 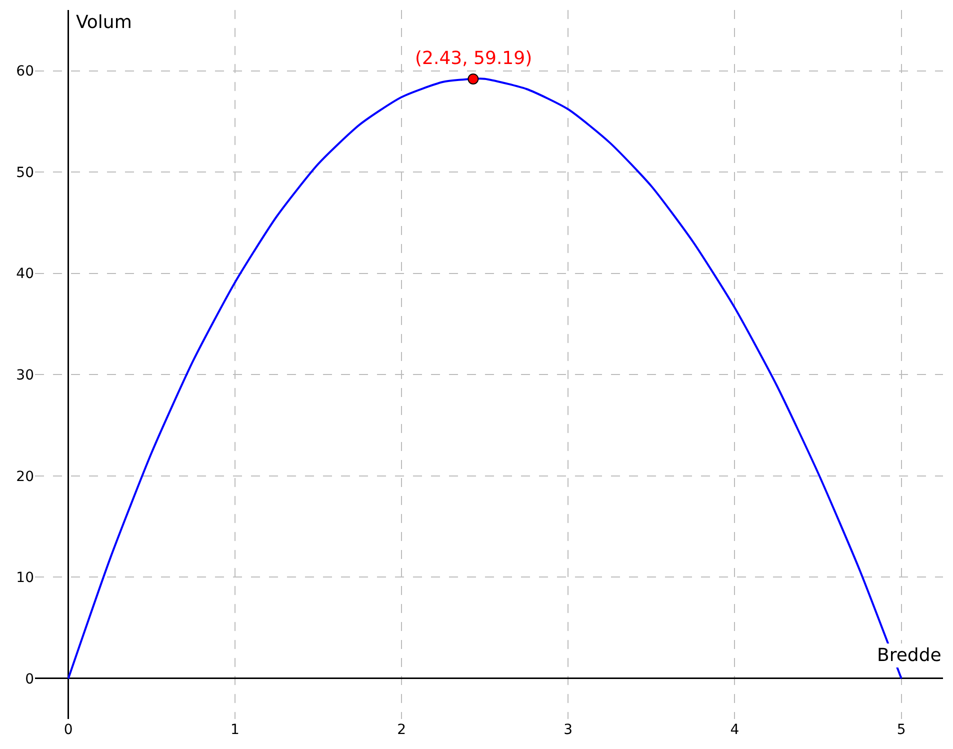 I want to click on y-tick-label: 30, so click(x=25, y=376).